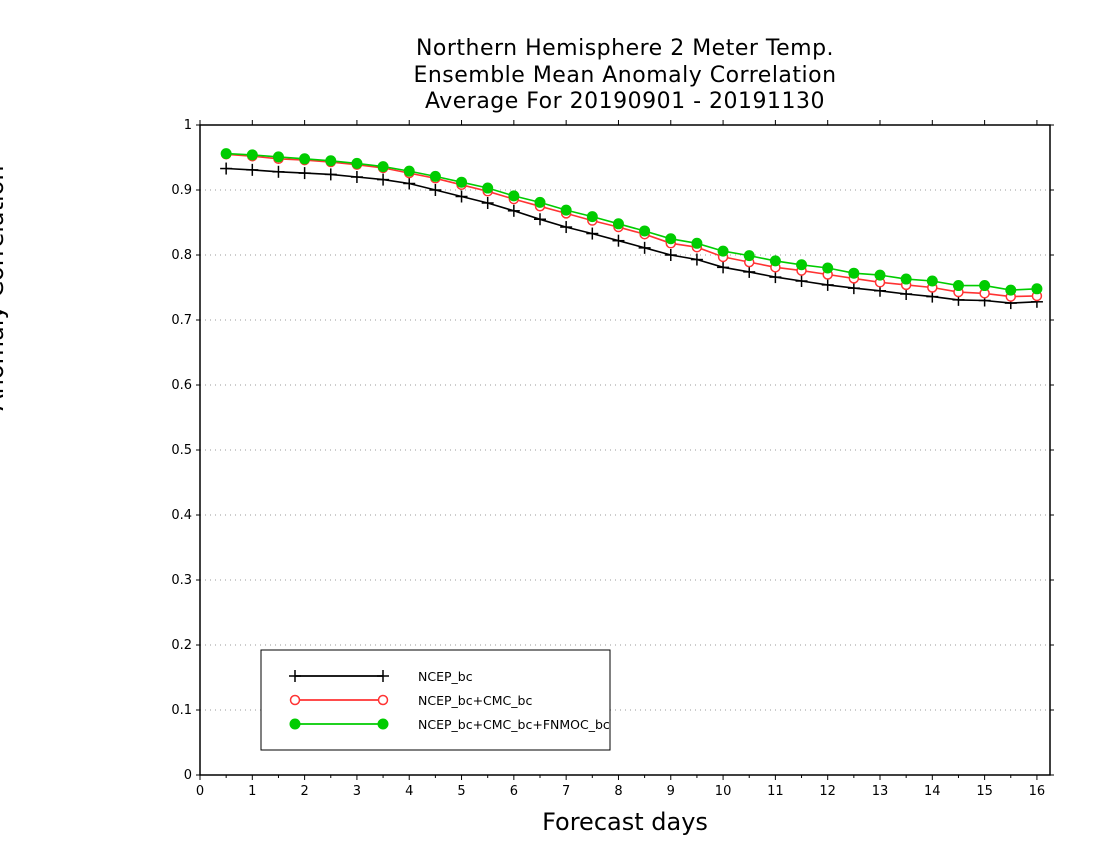 The image size is (1100, 850). Describe the element at coordinates (461, 791) in the screenshot. I see `x-tick-label: 5` at that location.